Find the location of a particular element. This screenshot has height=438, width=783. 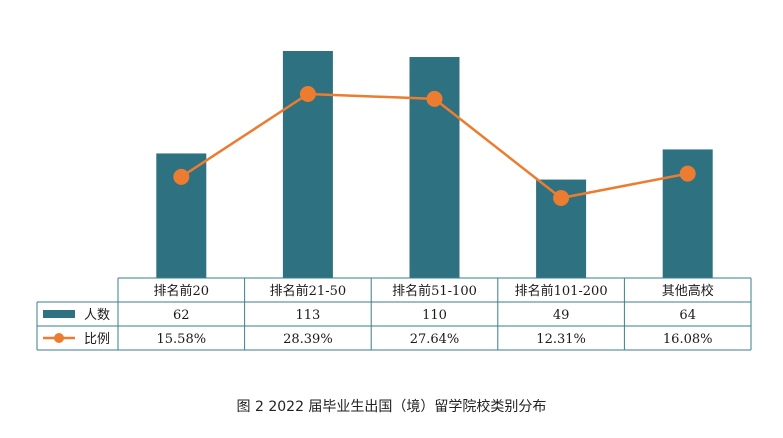

category-label-1: 排名前21-50 is located at coordinates (308, 291).